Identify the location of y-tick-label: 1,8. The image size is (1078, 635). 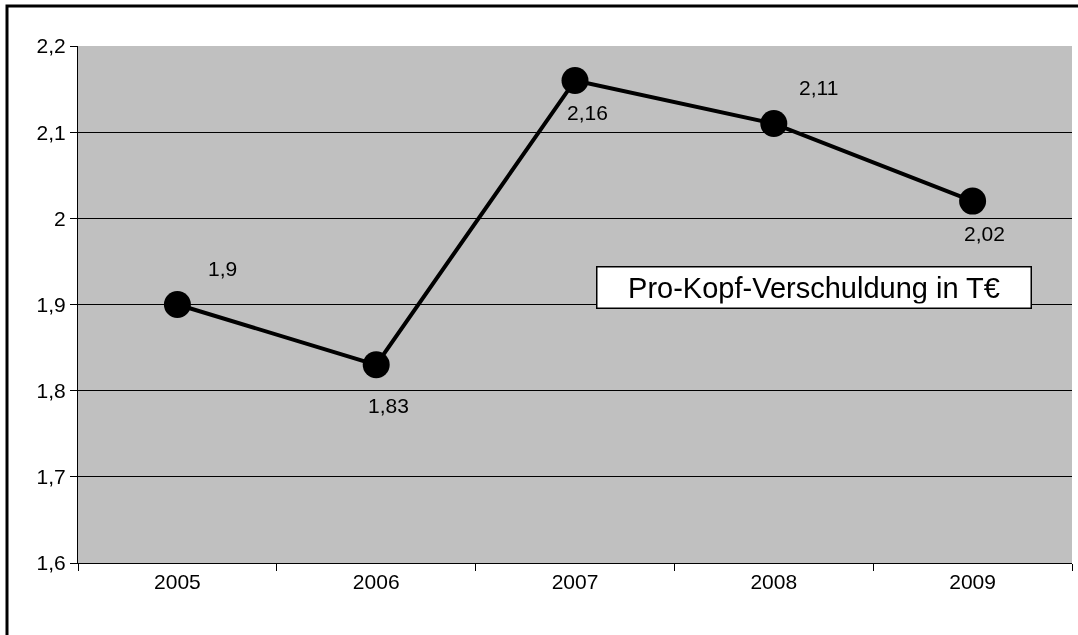
(51, 391).